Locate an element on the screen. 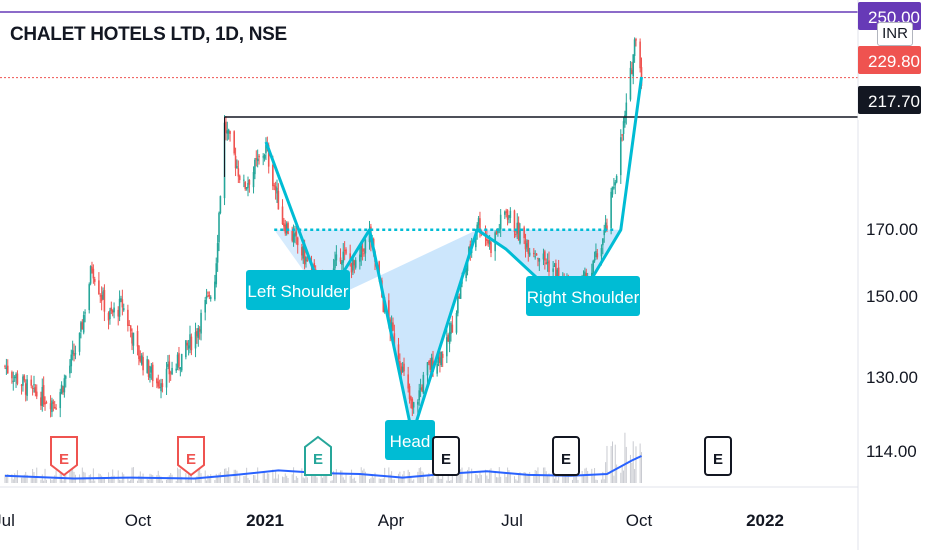 Image resolution: width=932 pixels, height=550 pixels. svg-text: Right Shoulder is located at coordinates (583, 297).